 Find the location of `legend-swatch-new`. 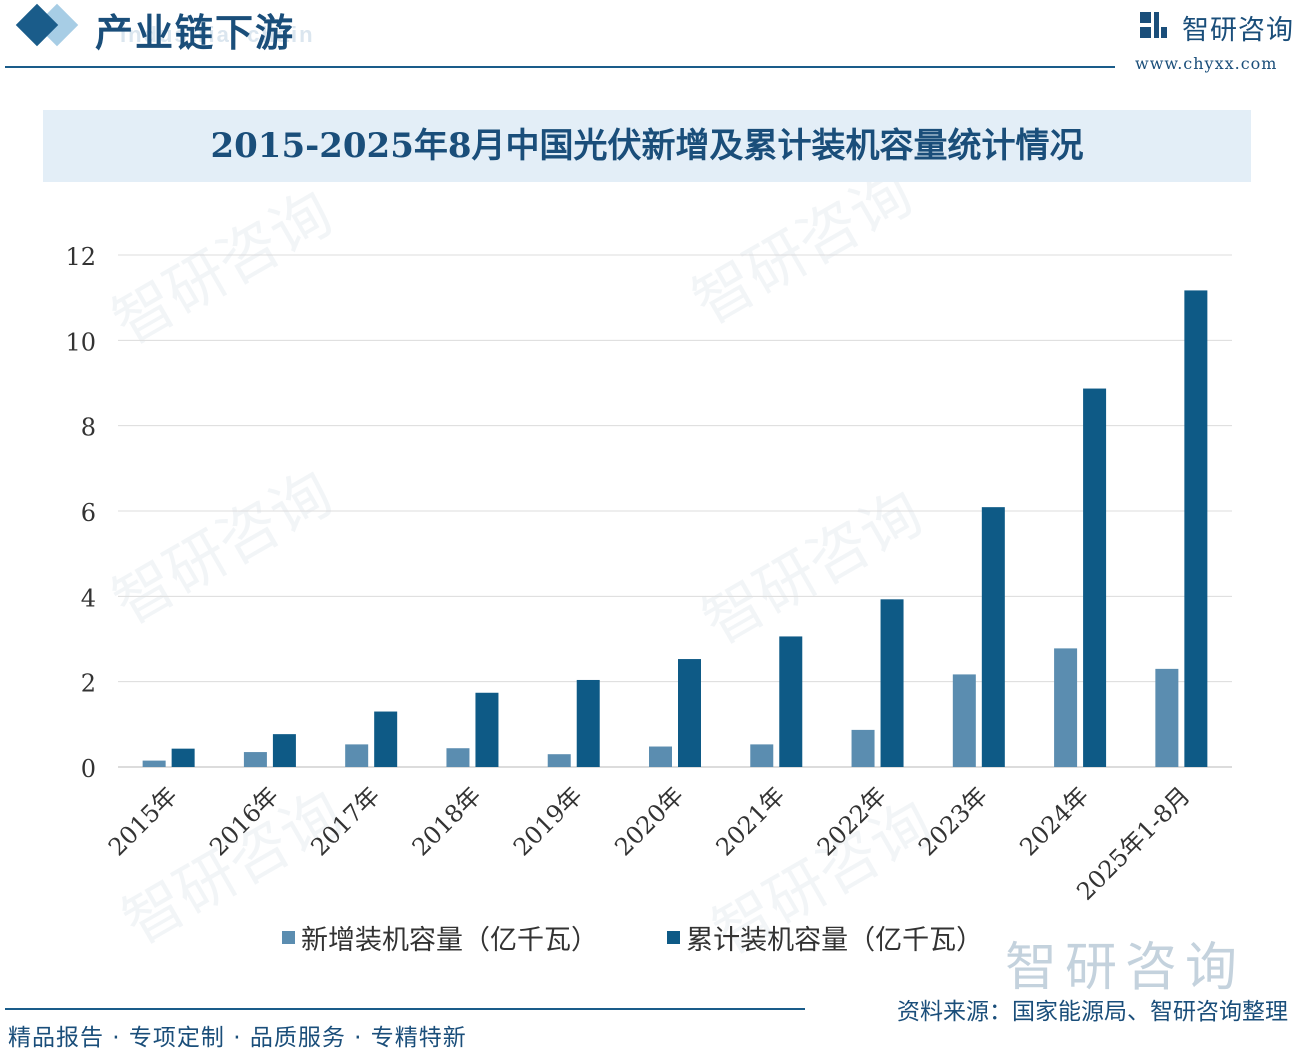

legend-swatch-new is located at coordinates (288, 937).